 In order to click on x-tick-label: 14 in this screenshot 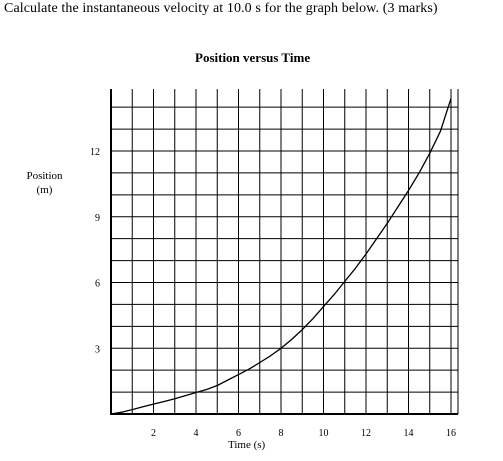, I will do `click(409, 433)`.